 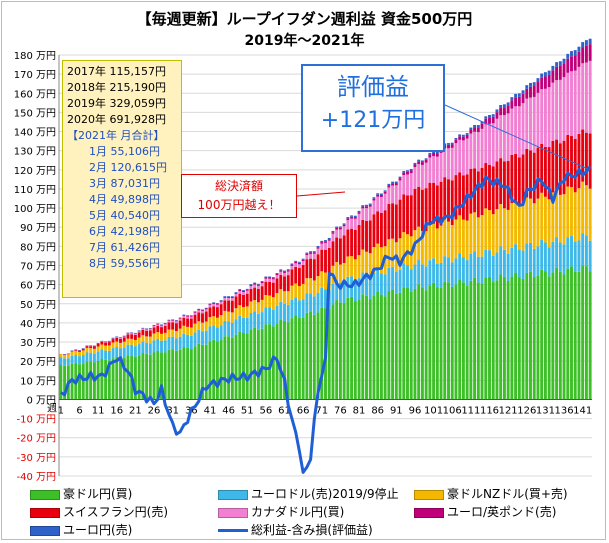 What do you see at coordinates (239, 205) in the screenshot?
I see `settlement-annotation-line2: 100万円越え！` at bounding box center [239, 205].